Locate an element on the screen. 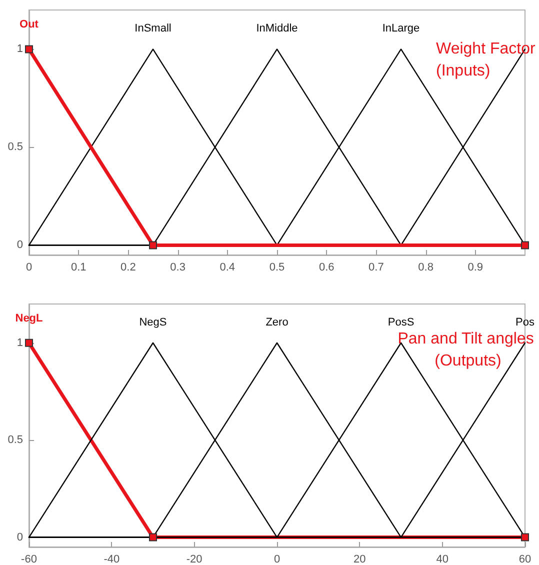 This screenshot has height=565, width=539. x-tick-label: -40 is located at coordinates (112, 559).